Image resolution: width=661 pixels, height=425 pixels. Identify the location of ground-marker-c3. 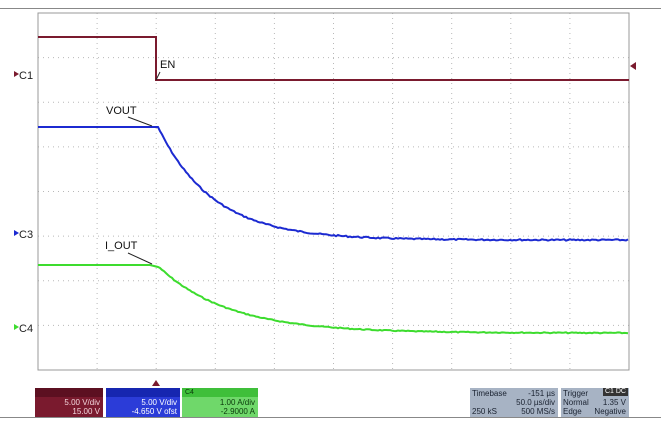
(16, 233).